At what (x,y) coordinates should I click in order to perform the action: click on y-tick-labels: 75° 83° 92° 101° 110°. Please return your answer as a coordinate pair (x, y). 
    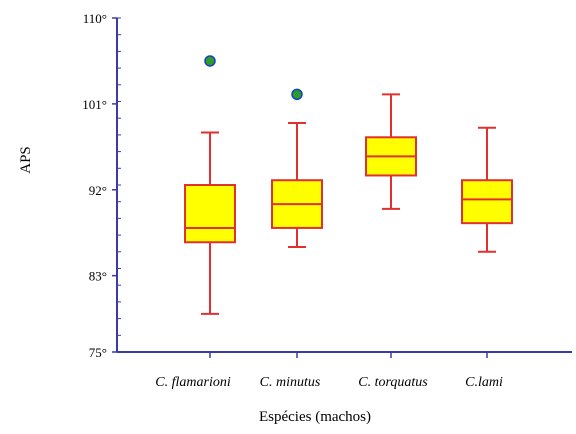
    Looking at the image, I should click on (99, 185).